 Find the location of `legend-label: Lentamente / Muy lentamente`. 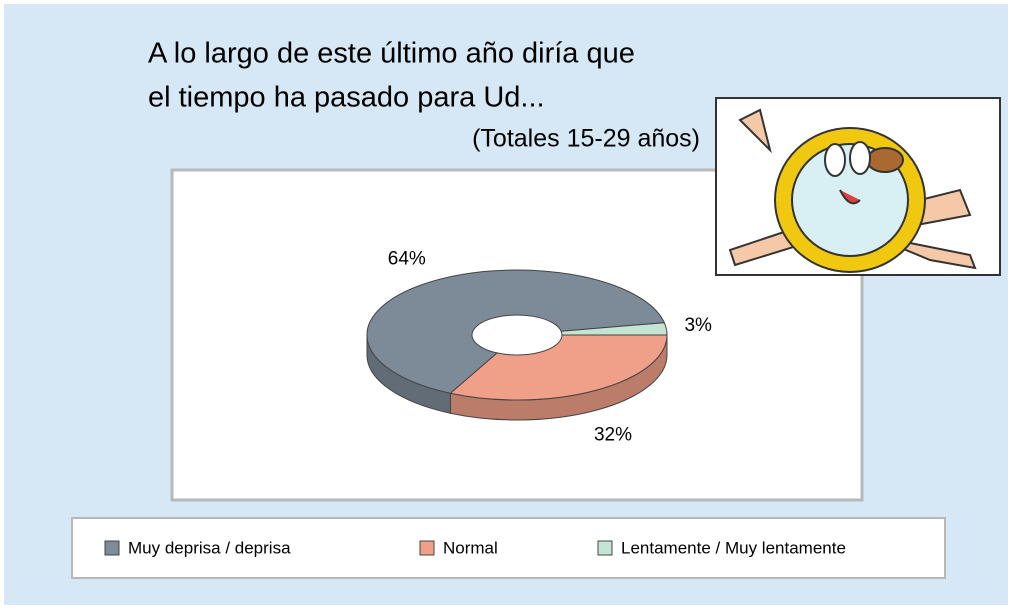

legend-label: Lentamente / Muy lentamente is located at coordinates (733, 547).